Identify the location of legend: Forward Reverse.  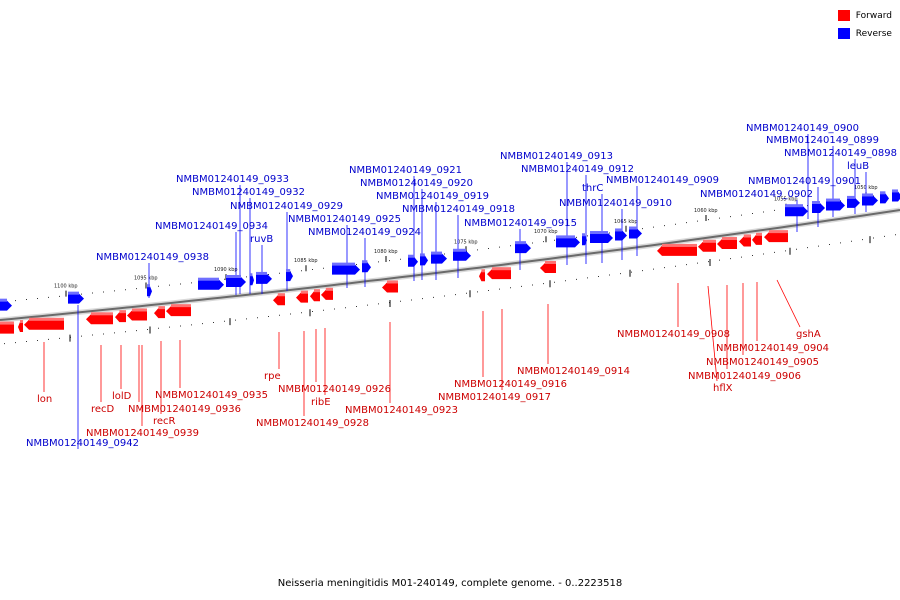
(864, 27).